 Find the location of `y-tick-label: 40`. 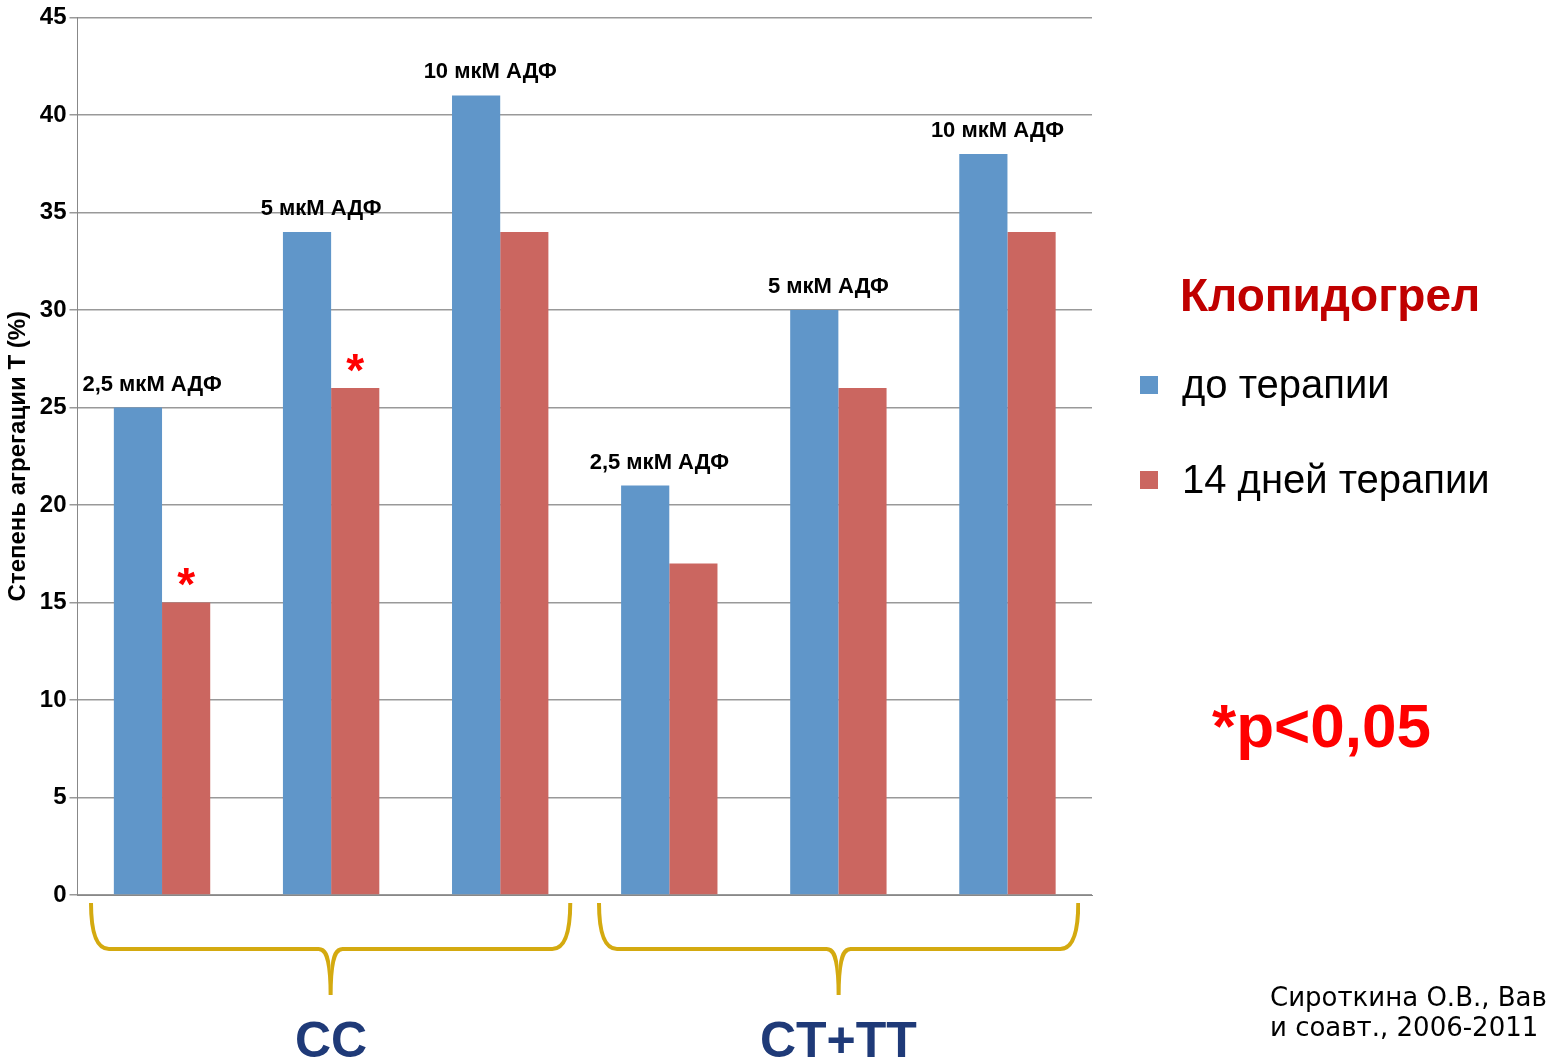

y-tick-label: 40 is located at coordinates (53, 113).